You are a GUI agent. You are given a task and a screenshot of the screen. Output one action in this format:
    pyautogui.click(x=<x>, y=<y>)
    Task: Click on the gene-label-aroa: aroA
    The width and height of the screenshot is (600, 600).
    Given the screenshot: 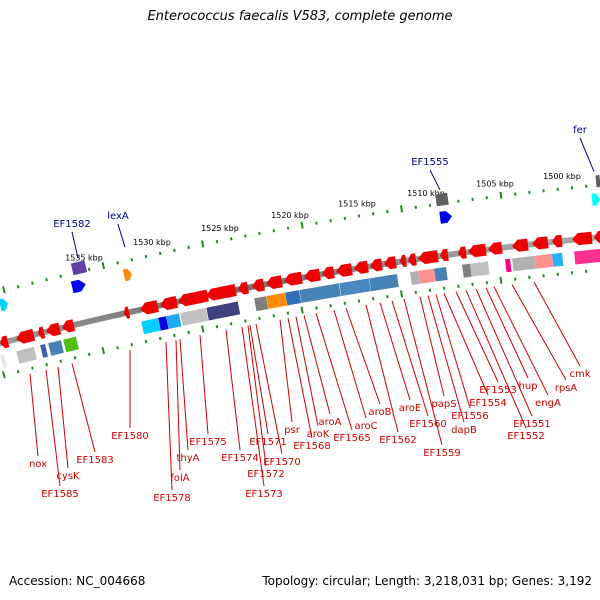 What is the action you would take?
    pyautogui.click(x=330, y=422)
    